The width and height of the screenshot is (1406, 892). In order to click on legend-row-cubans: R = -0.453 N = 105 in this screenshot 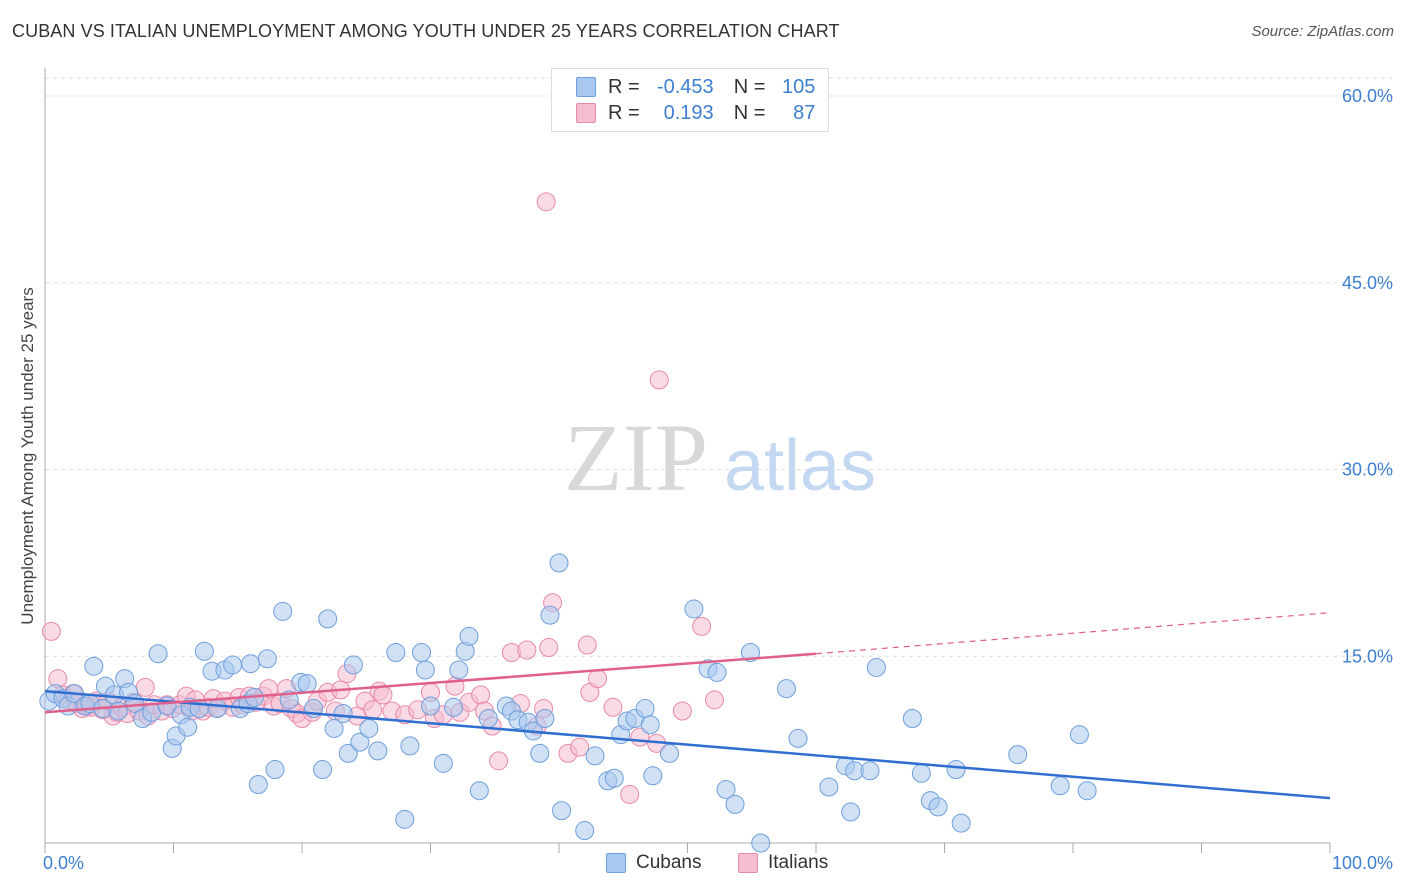, I will do `click(695, 87)`.